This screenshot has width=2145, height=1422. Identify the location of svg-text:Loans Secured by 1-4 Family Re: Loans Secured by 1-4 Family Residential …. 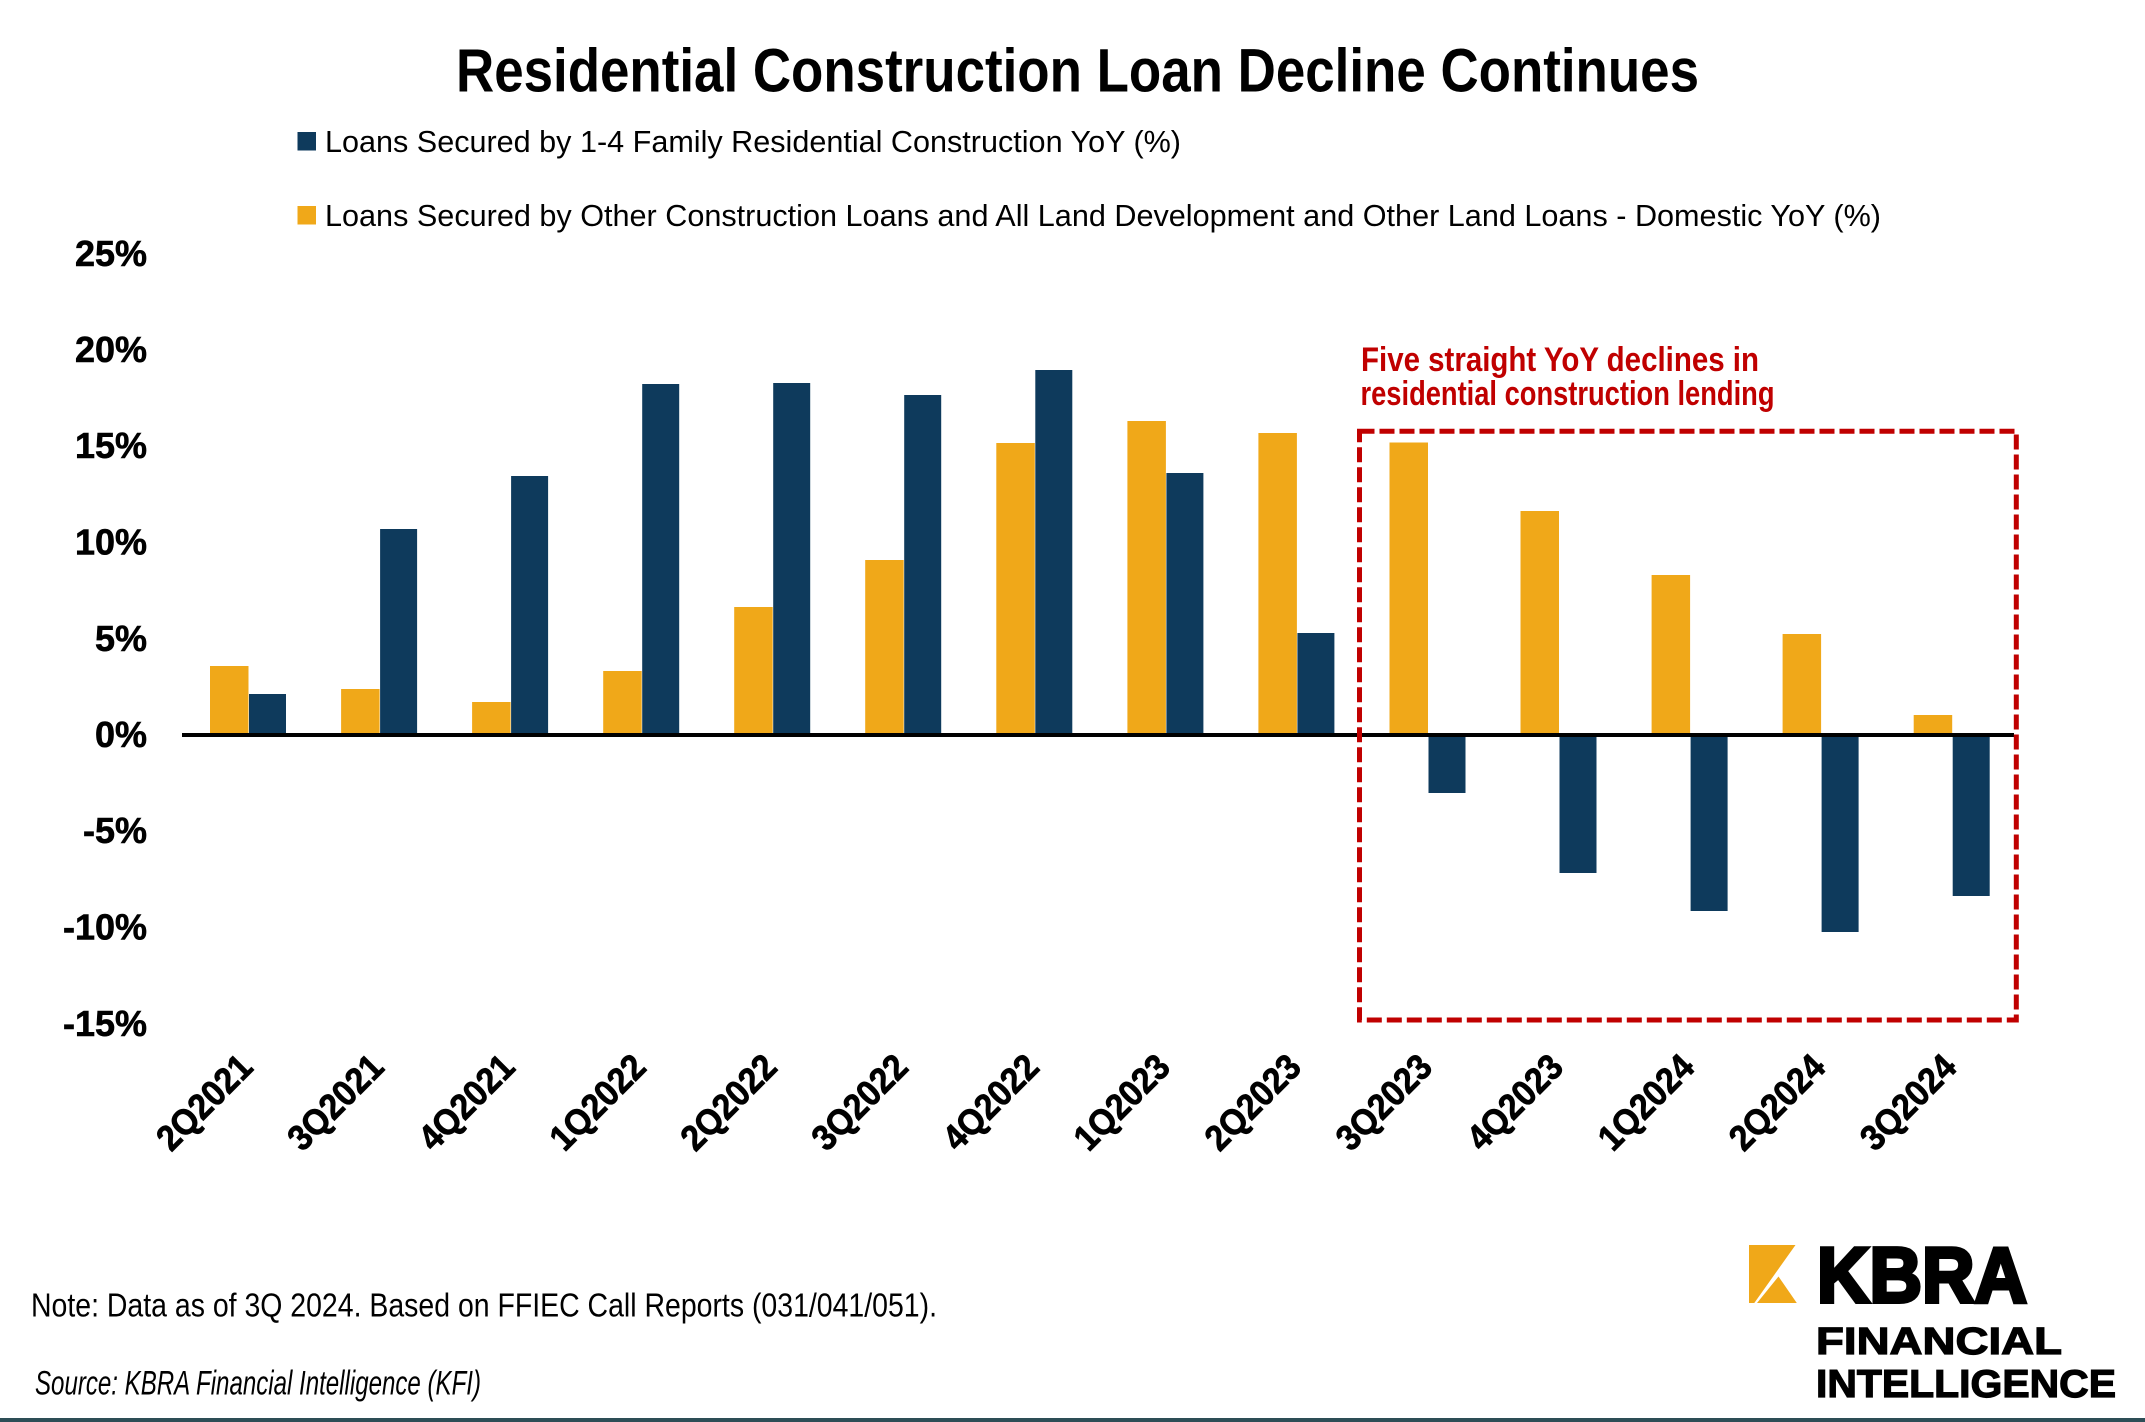
(753, 142).